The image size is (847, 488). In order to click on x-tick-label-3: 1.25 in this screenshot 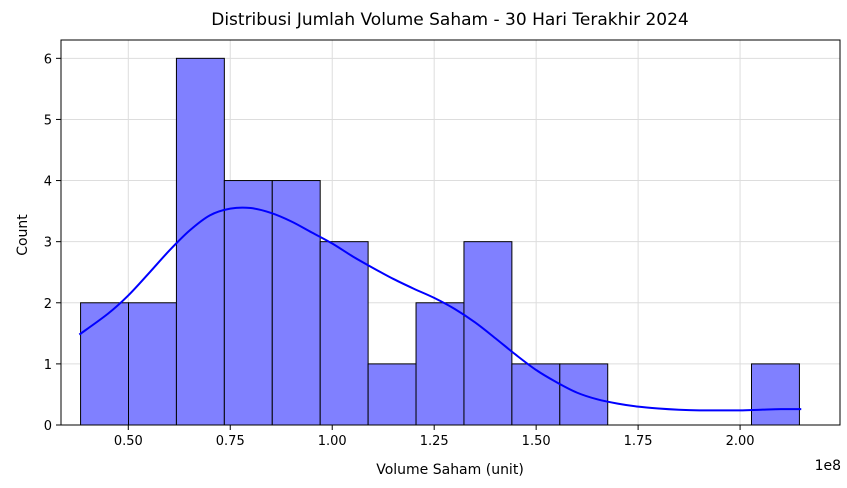, I will do `click(434, 441)`.